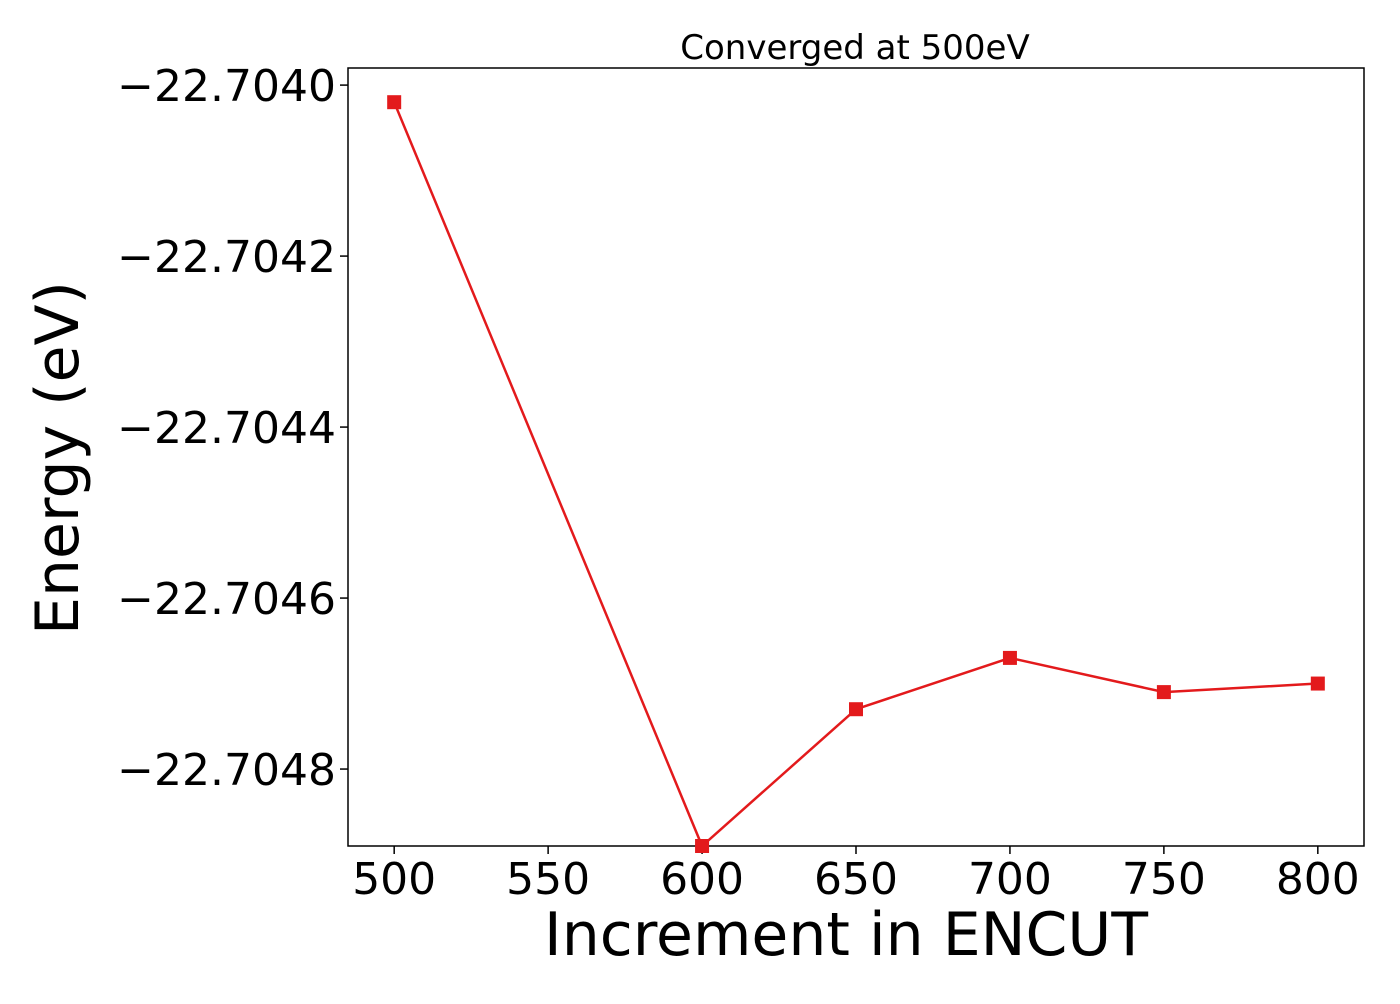  What do you see at coordinates (1164, 879) in the screenshot?
I see `x-tick-label: 750` at bounding box center [1164, 879].